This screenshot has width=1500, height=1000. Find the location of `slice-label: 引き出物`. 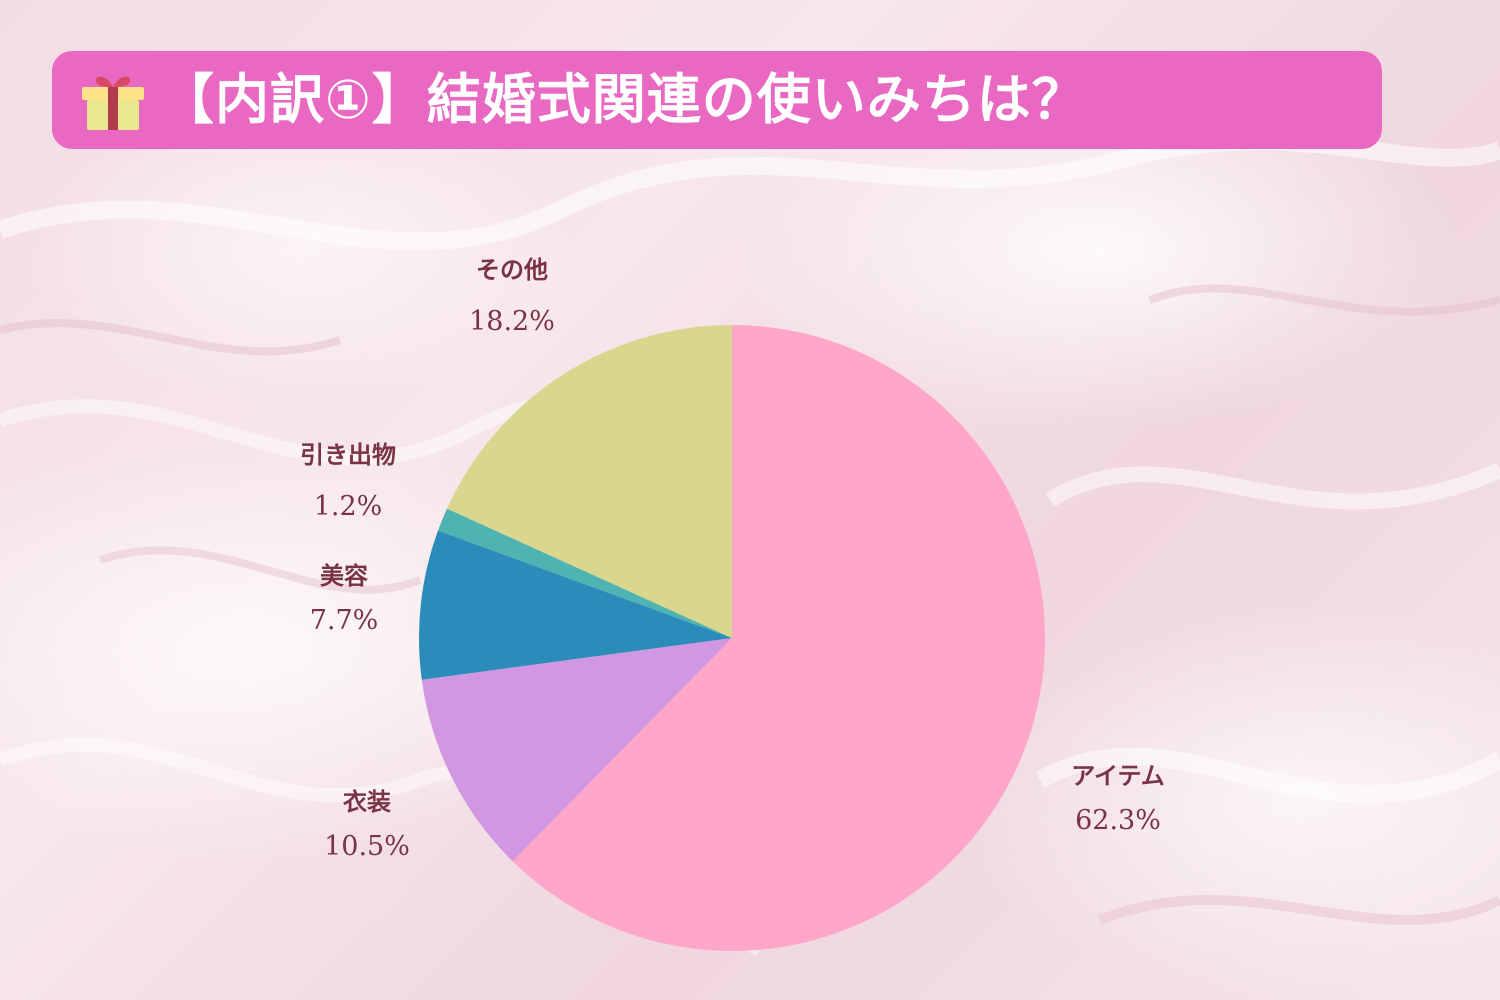

slice-label: 引き出物 is located at coordinates (348, 454).